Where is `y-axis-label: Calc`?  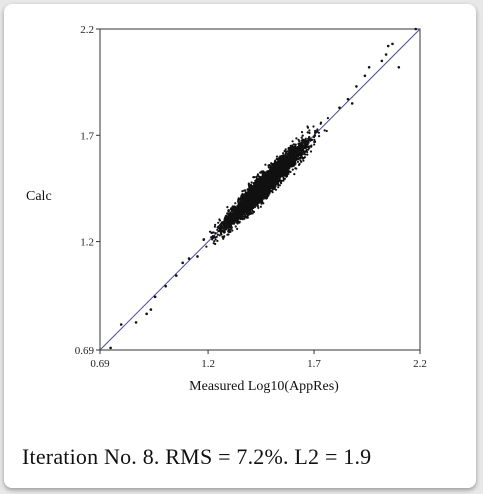
y-axis-label: Calc is located at coordinates (39, 196).